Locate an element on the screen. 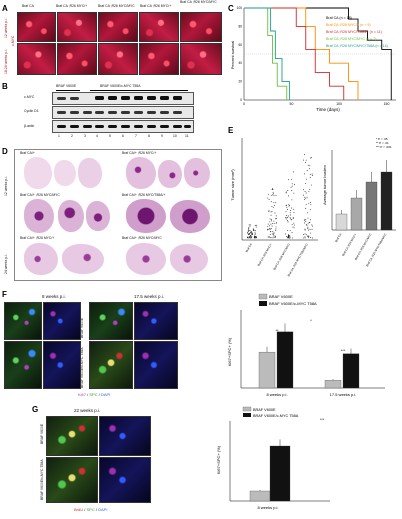 The width and height of the screenshot is (402, 519). panel-label-a: A is located at coordinates (5, 8).